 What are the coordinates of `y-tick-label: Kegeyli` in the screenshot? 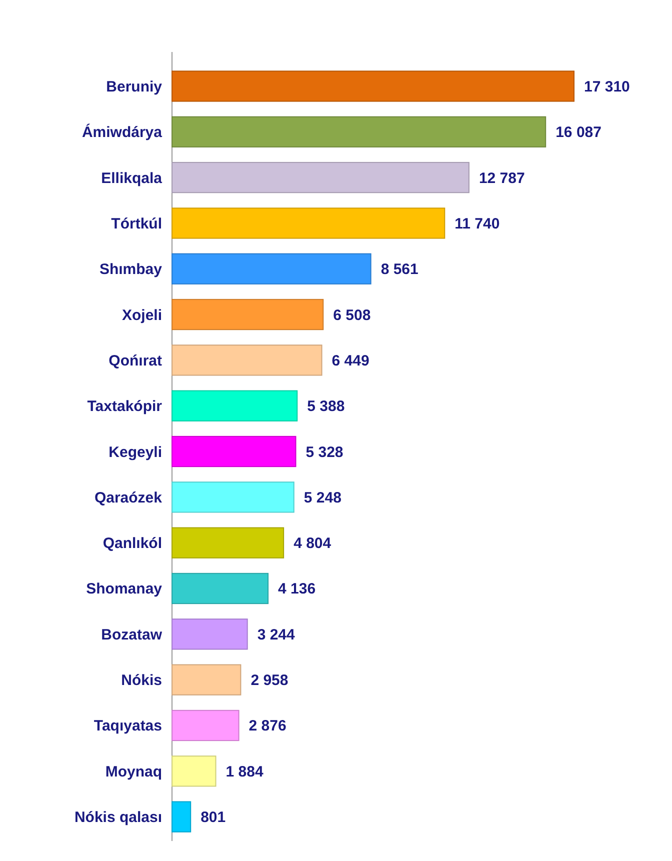 It's located at (135, 452).